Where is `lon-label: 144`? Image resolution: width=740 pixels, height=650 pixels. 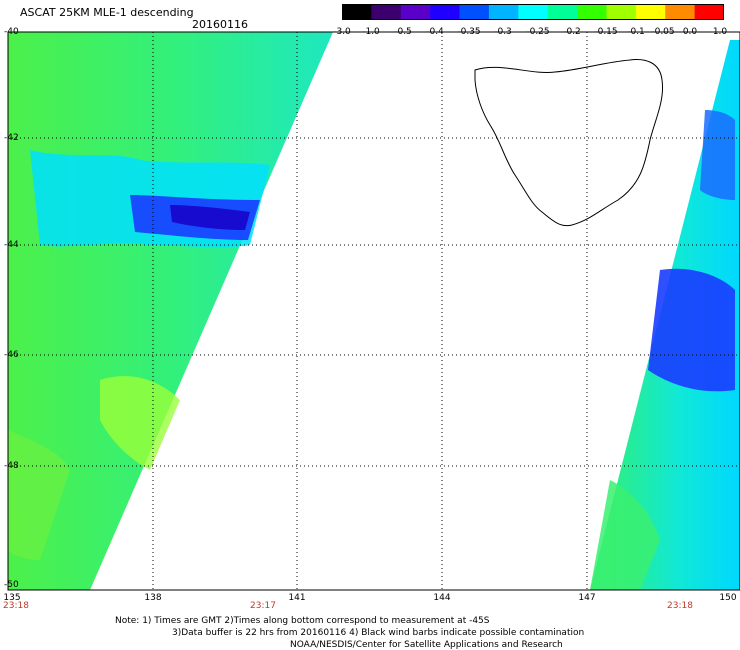
lon-label: 144 is located at coordinates (442, 598).